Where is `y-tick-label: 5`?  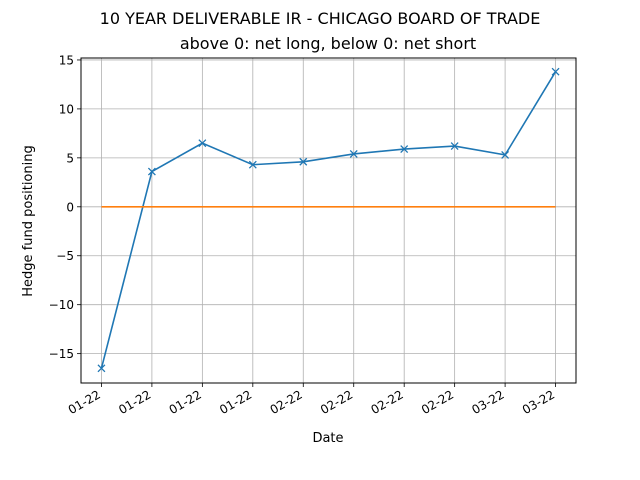
y-tick-label: 5 is located at coordinates (70, 158).